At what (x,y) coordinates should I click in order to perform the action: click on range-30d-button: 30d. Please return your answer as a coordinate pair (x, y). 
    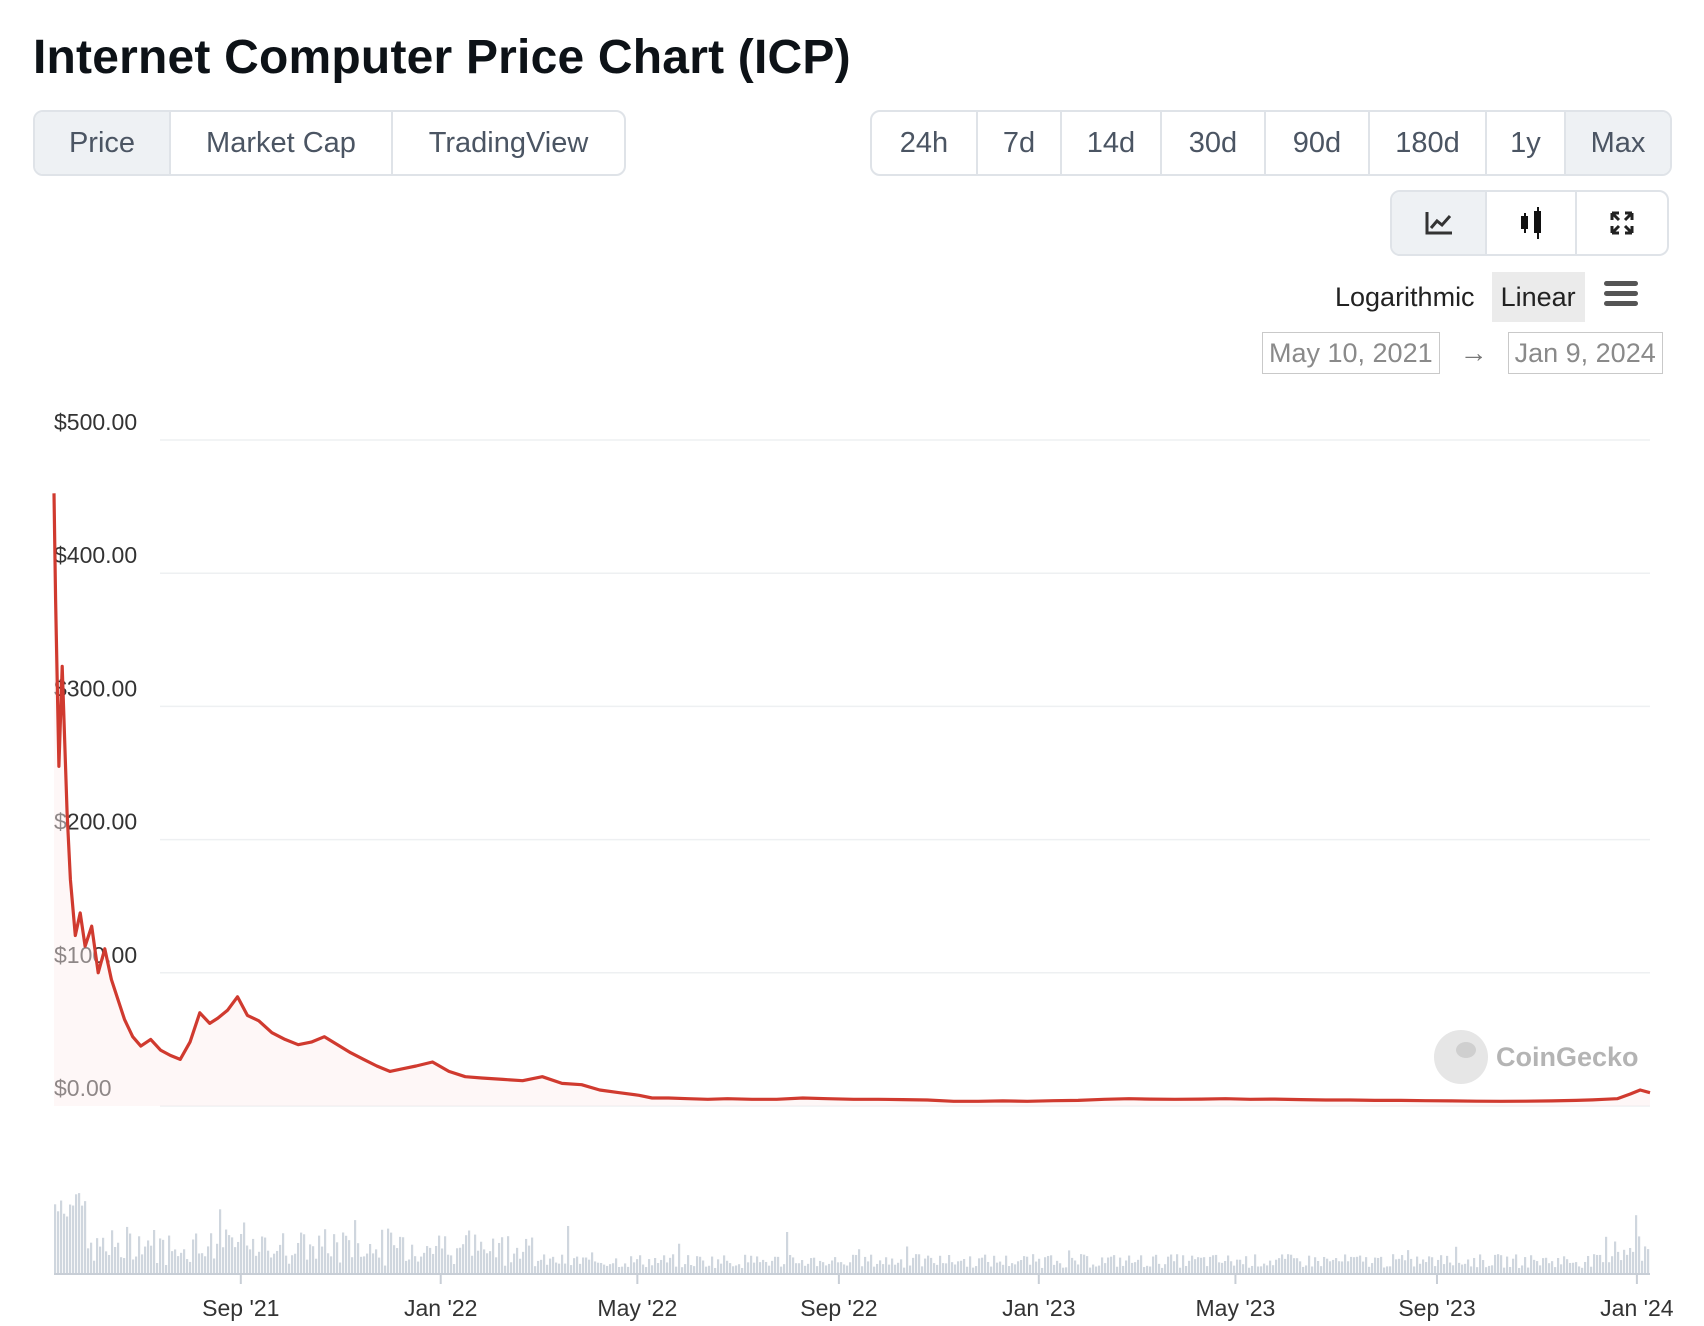
    Looking at the image, I should click on (1212, 143).